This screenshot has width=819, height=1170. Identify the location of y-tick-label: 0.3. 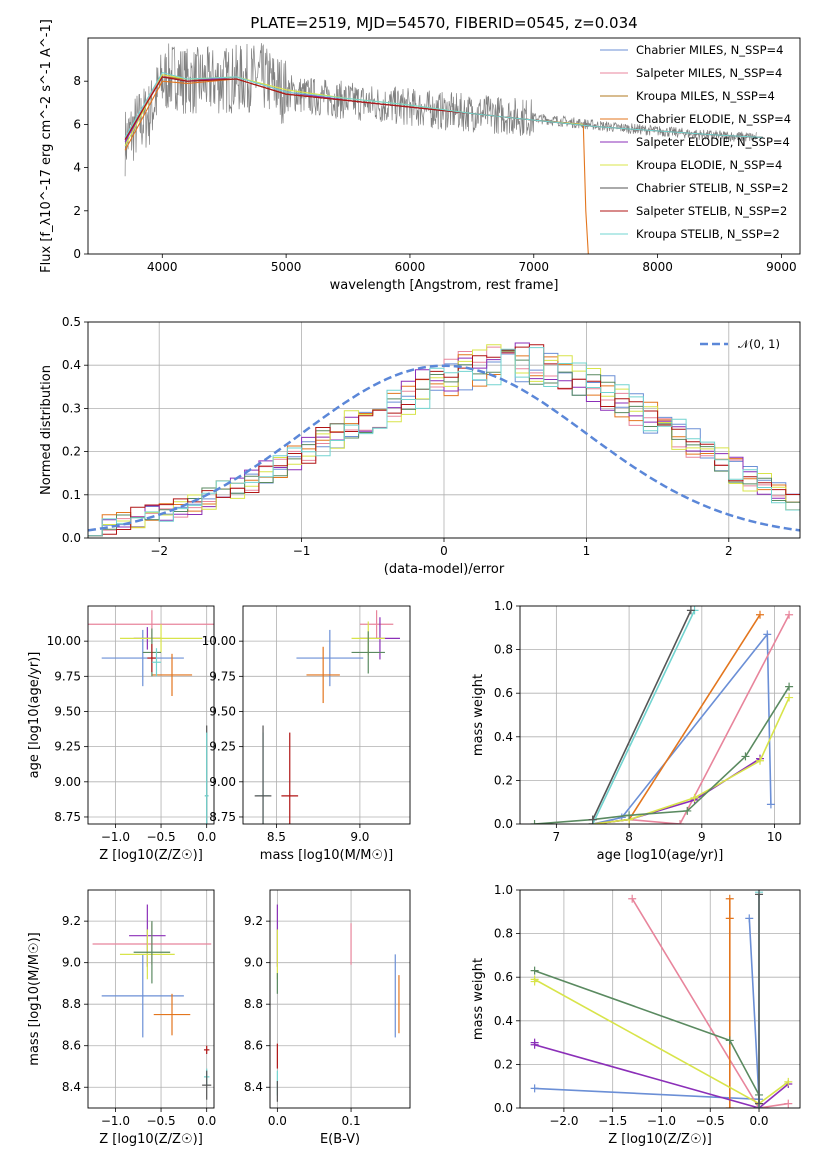
(71, 408).